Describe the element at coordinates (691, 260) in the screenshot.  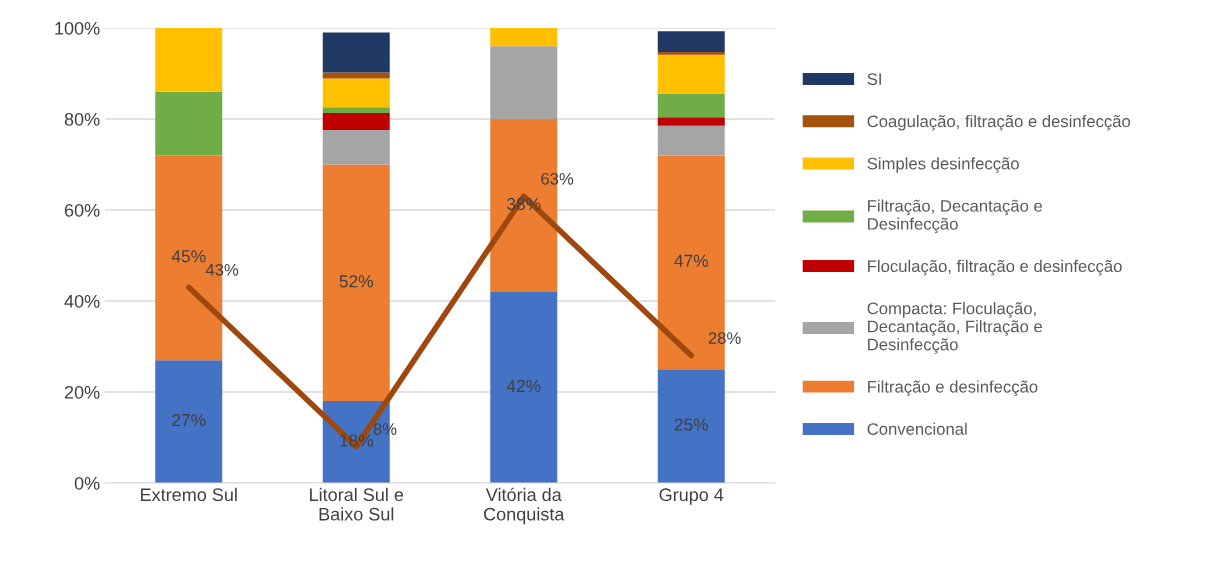
I see `data-label: 47%` at that location.